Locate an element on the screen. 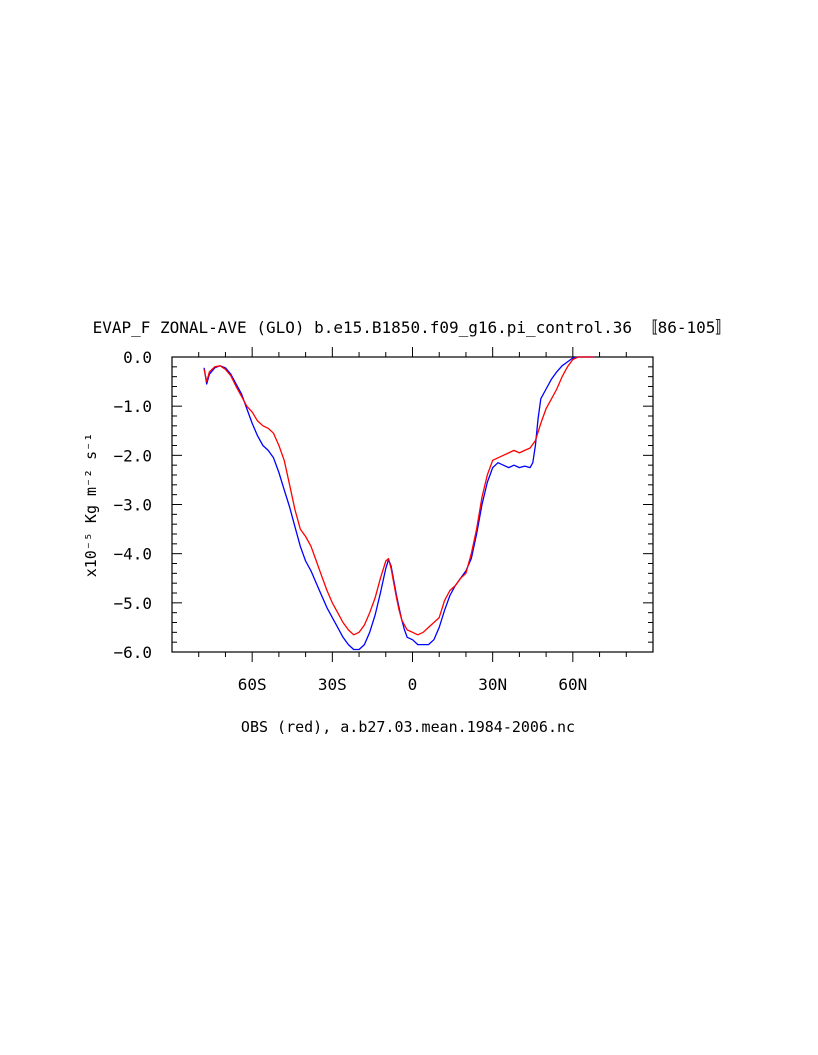 This screenshot has height=1055, width=818. x-tick-label-4: 60N is located at coordinates (572, 684).